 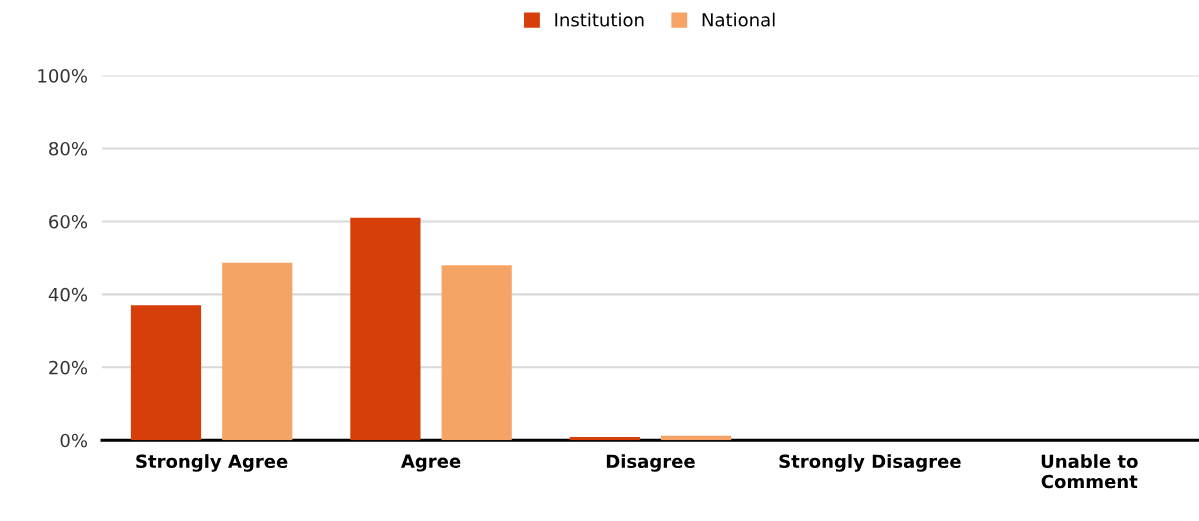 What do you see at coordinates (650, 463) in the screenshot?
I see `x-tick-label: Disagree` at bounding box center [650, 463].